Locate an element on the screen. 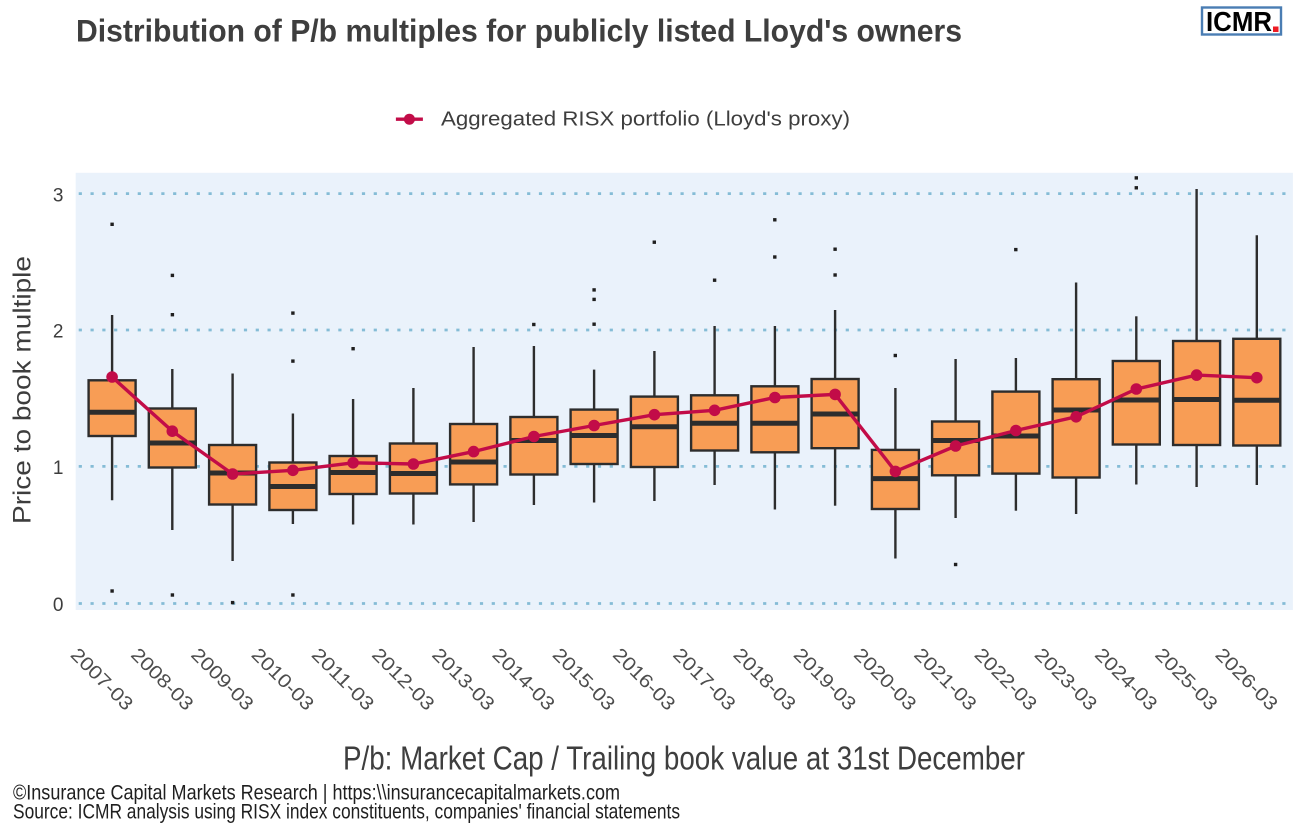 The height and width of the screenshot is (829, 1306). svg-text: ICMR is located at coordinates (1239, 21).